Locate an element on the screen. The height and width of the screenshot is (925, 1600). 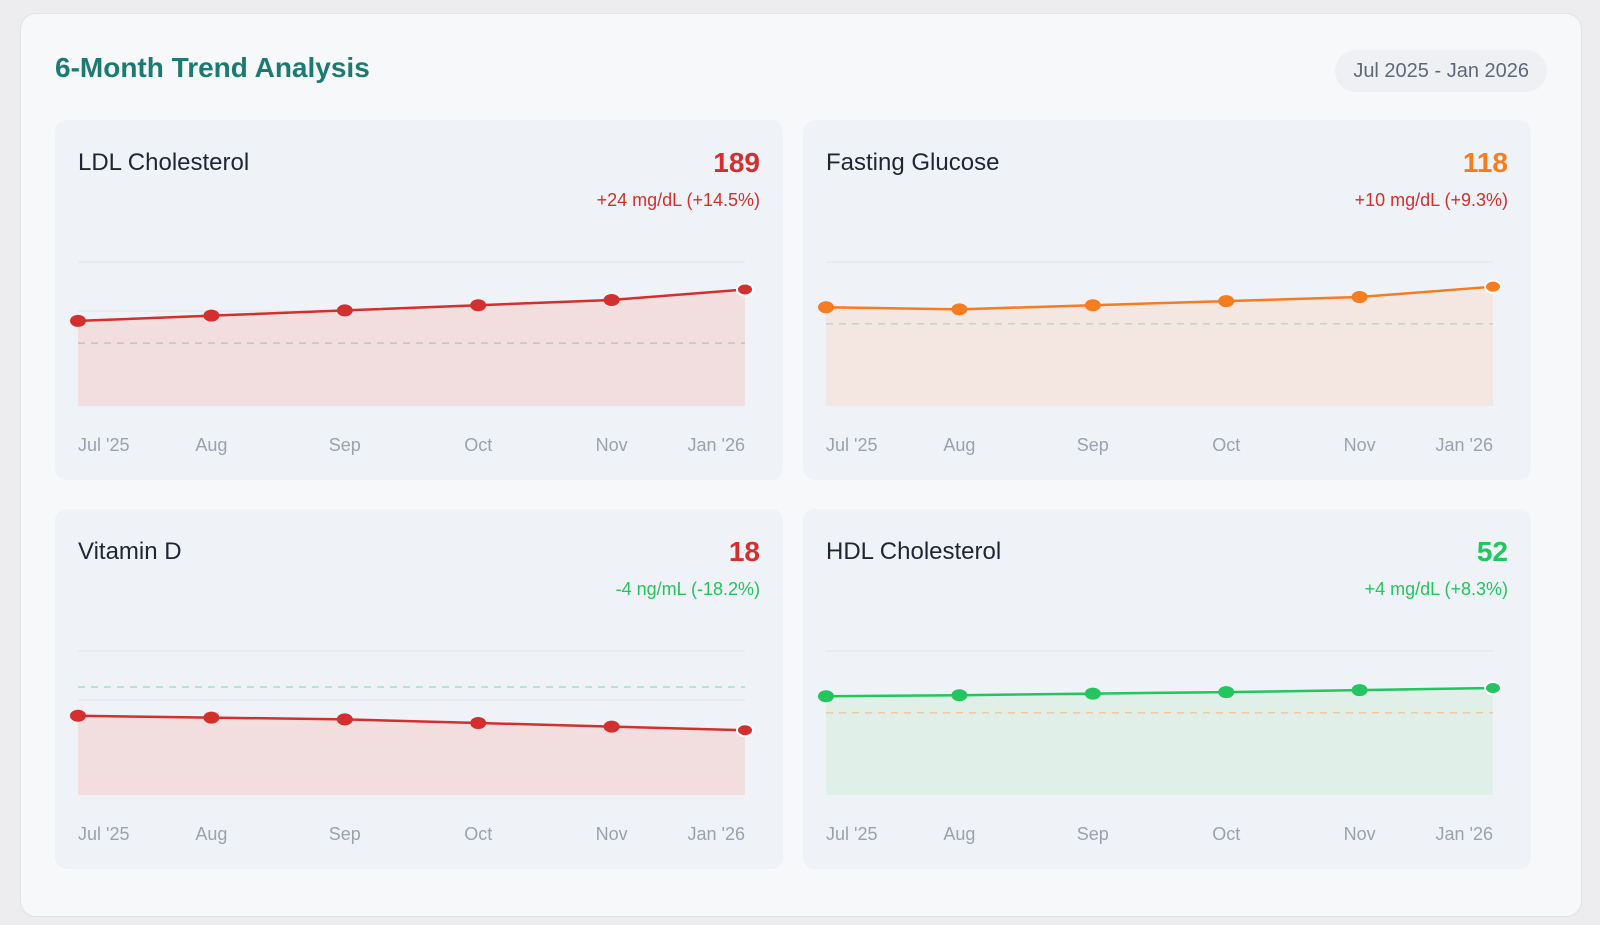
date-range-badge: Jul 2025 - Jan 2026 is located at coordinates (1441, 71).